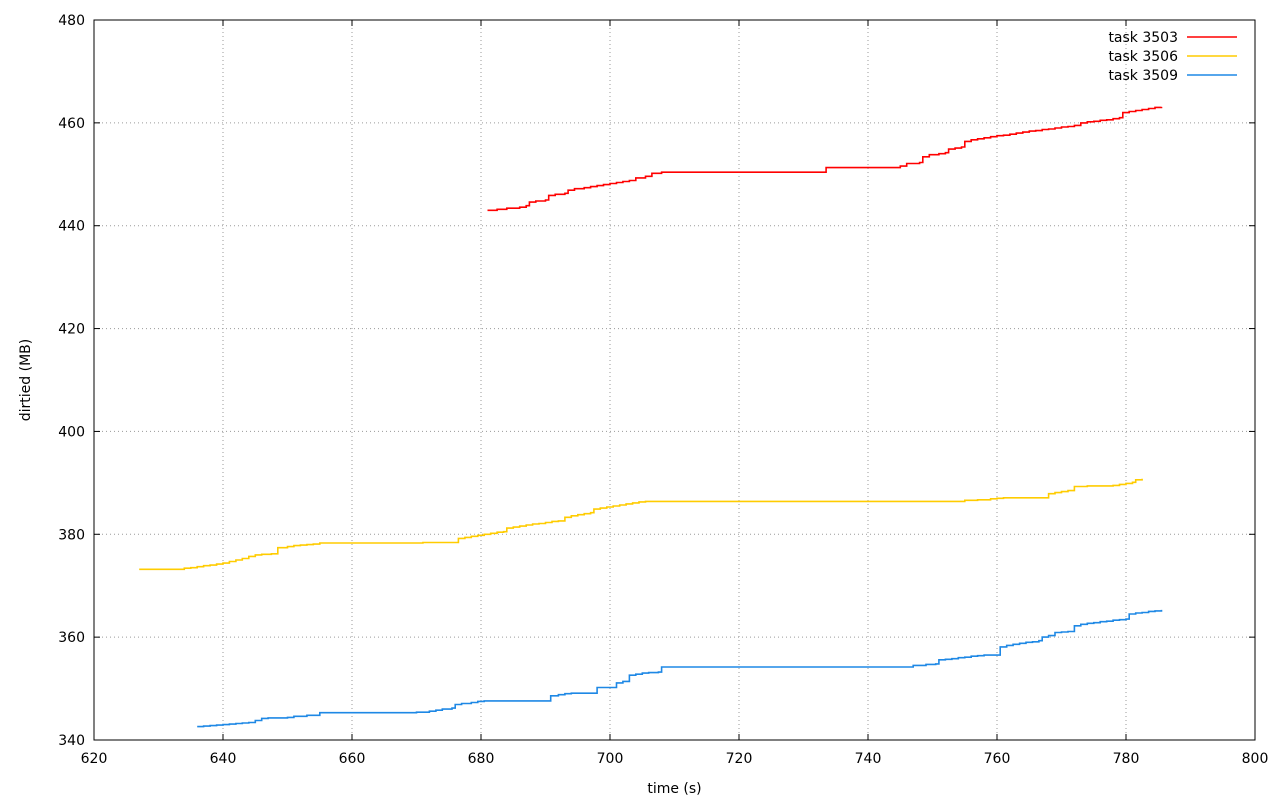 The image size is (1280, 800). I want to click on legend: task 3503 task 3506 task 3509, so click(1172, 57).